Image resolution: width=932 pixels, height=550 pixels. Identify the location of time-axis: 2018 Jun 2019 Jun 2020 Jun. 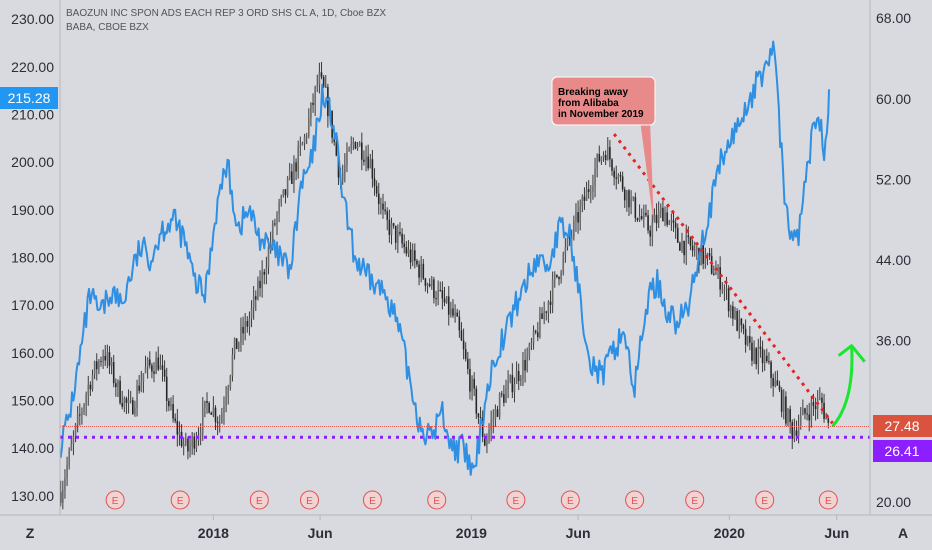
(523, 528).